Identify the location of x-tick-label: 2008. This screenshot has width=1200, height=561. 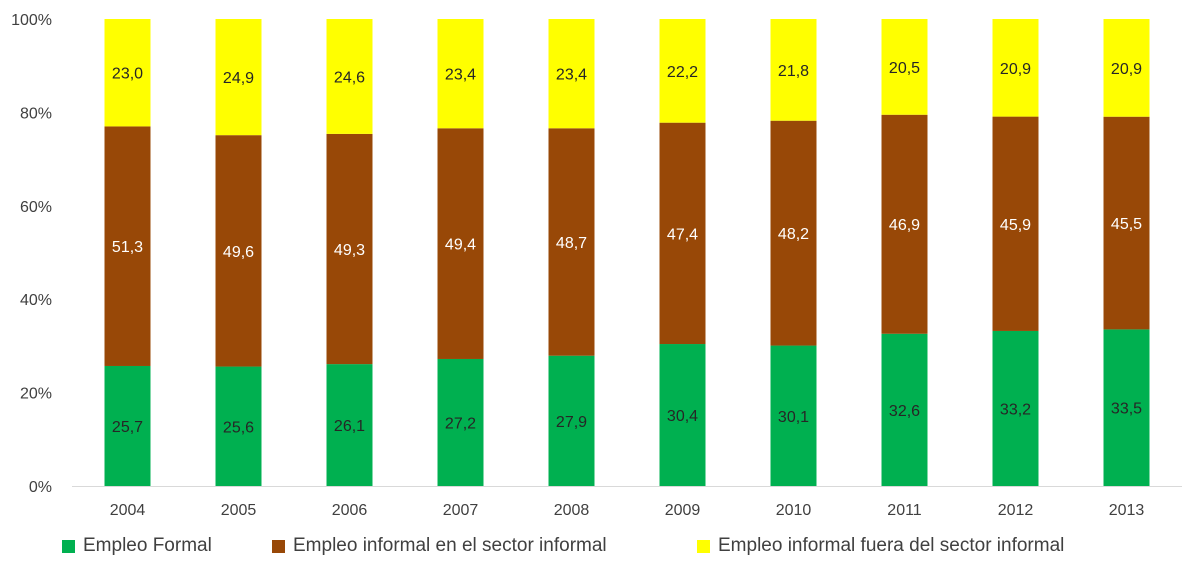
(572, 510).